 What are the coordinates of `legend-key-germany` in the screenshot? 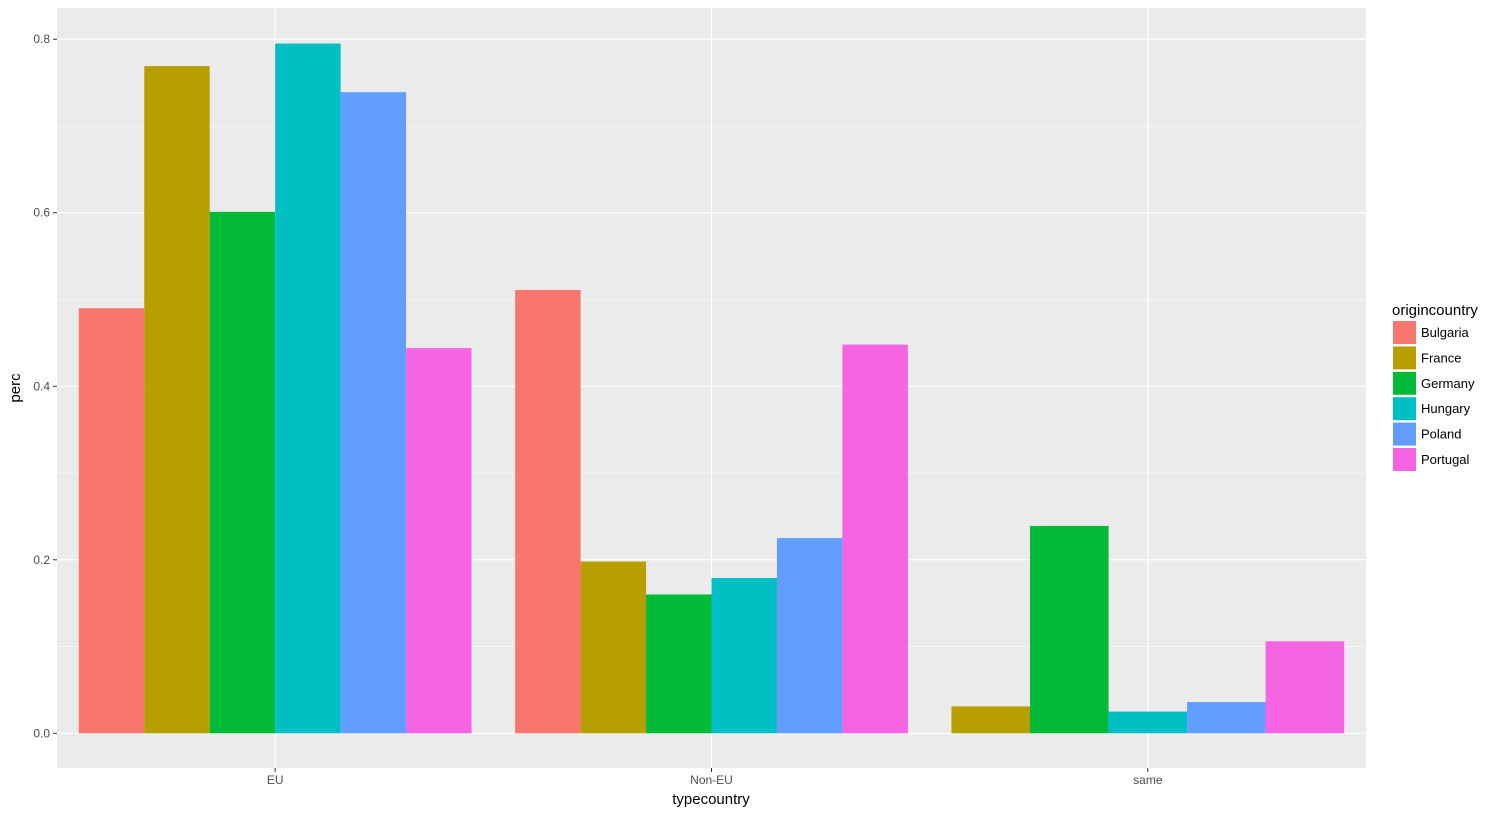 It's located at (1404, 383).